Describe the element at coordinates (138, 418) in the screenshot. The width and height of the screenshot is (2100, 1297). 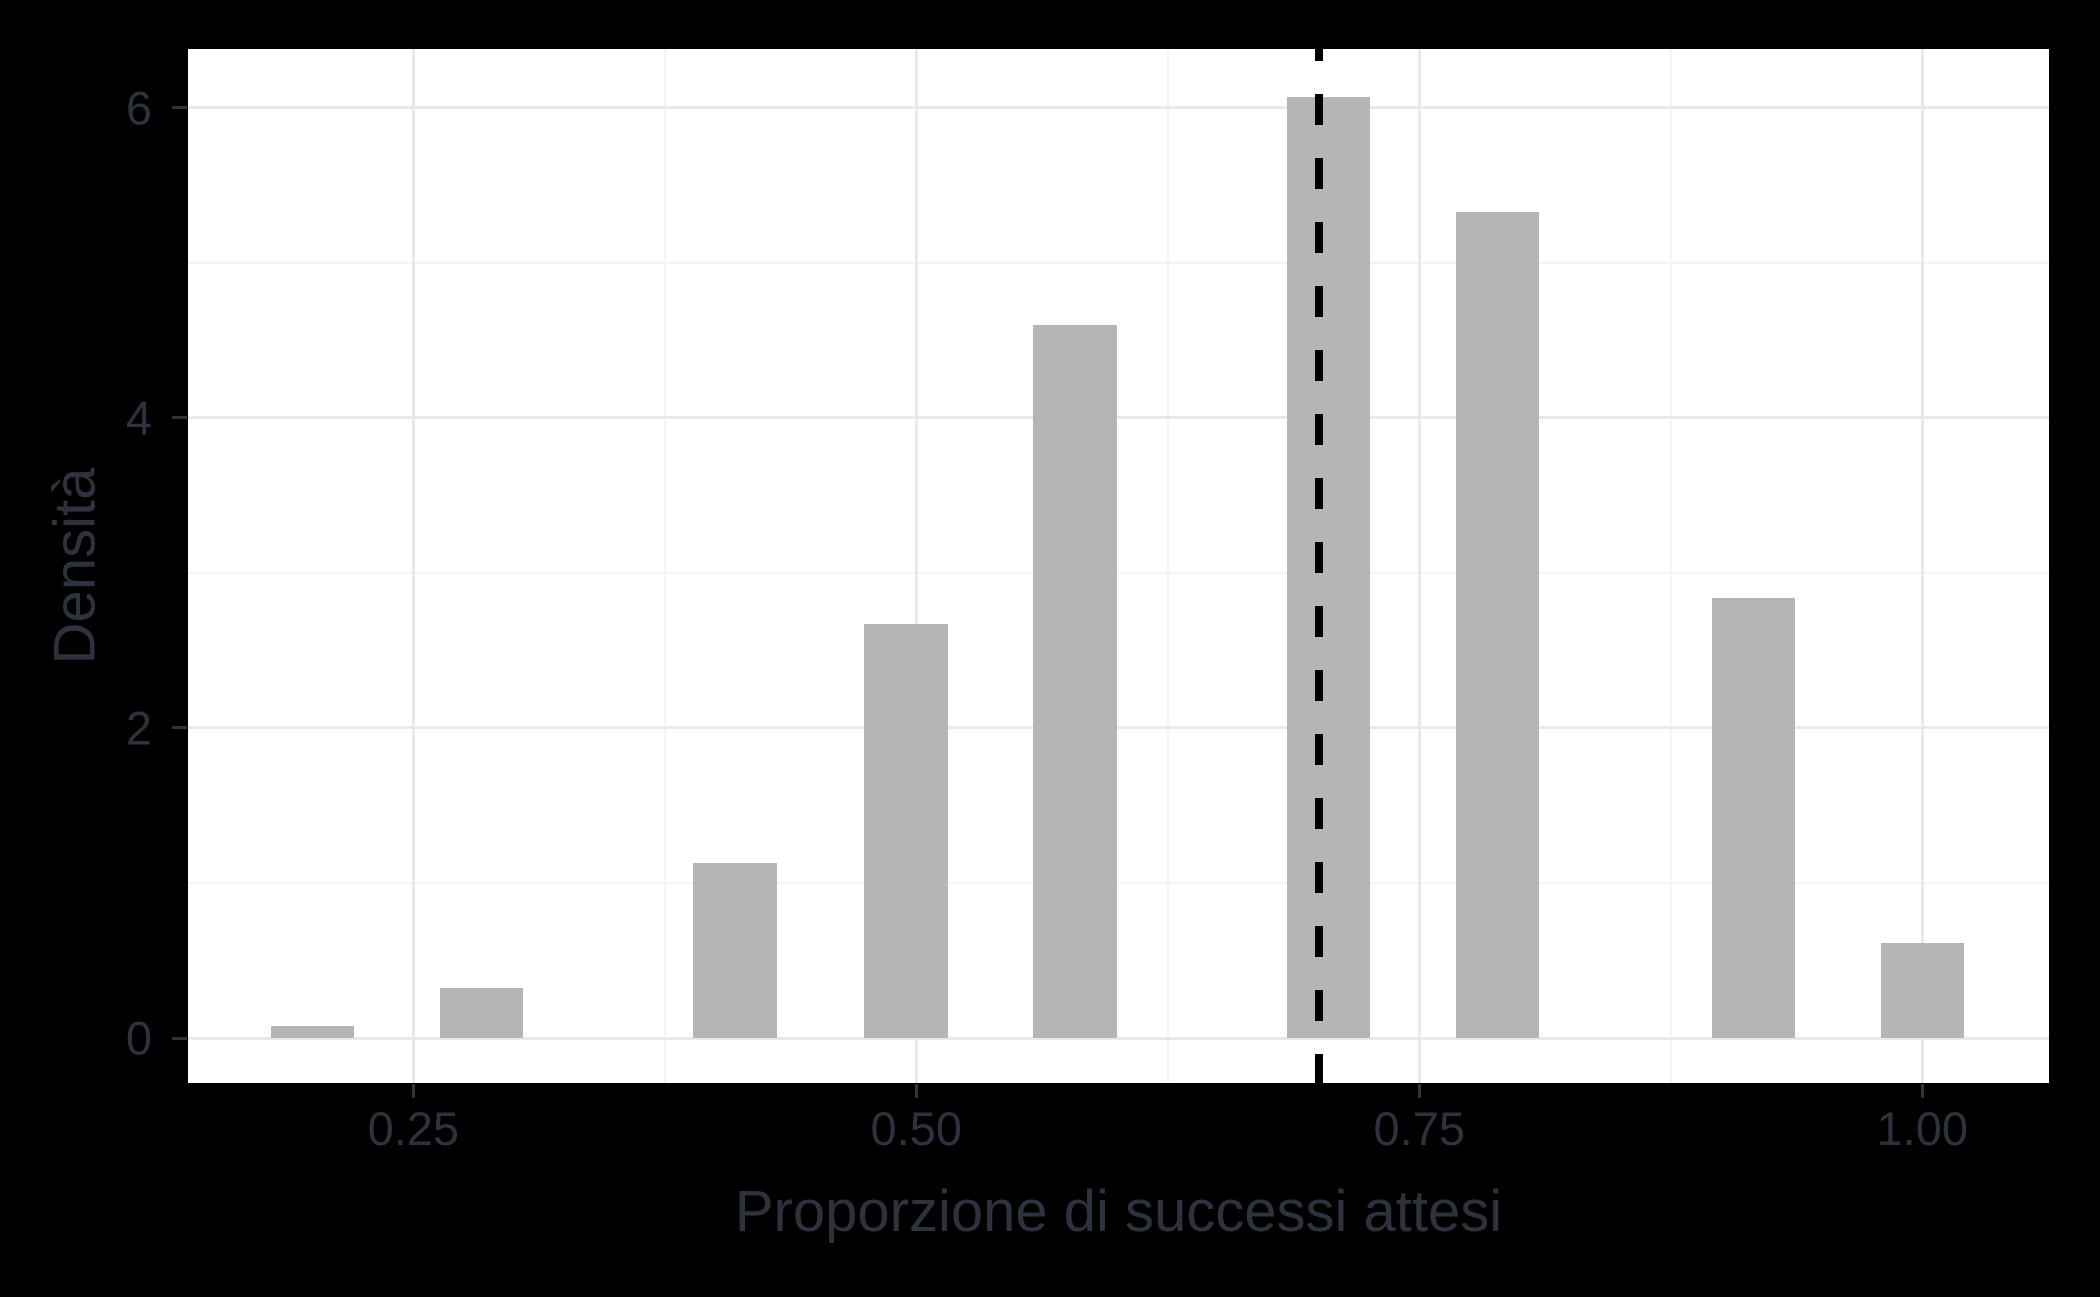
I see `y-axis-tick-label: 4` at that location.